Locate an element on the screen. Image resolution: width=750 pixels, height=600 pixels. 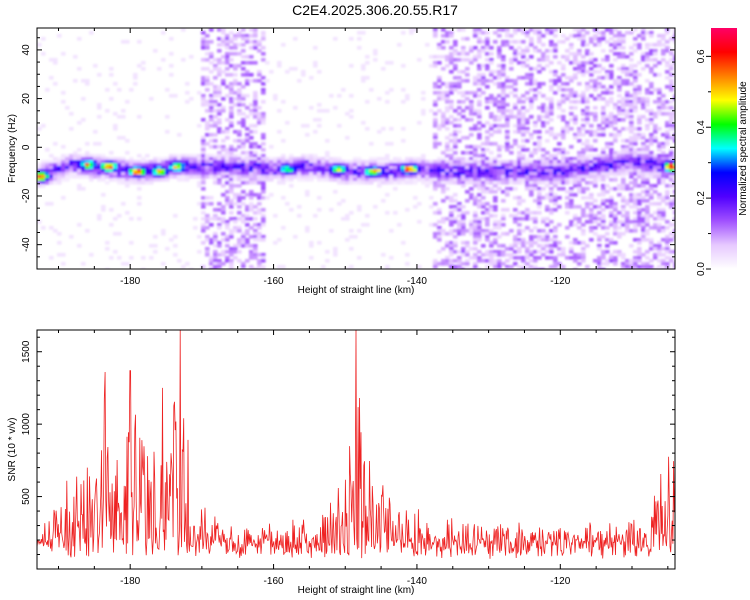
y-tick-label: 40 is located at coordinates (26, 50).